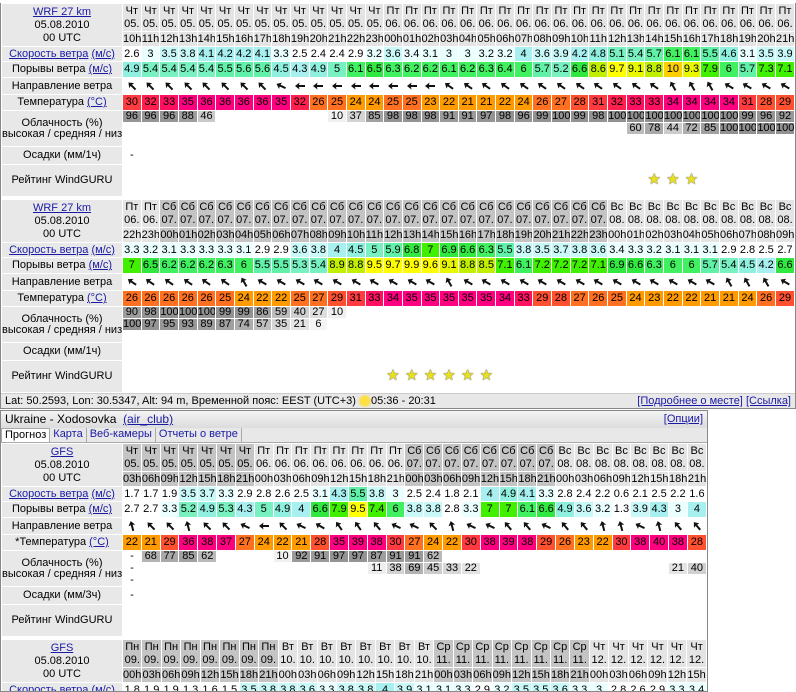 Image resolution: width=796 pixels, height=692 pixels. Describe the element at coordinates (560, 660) in the screenshot. I see `day-date: 11.` at that location.